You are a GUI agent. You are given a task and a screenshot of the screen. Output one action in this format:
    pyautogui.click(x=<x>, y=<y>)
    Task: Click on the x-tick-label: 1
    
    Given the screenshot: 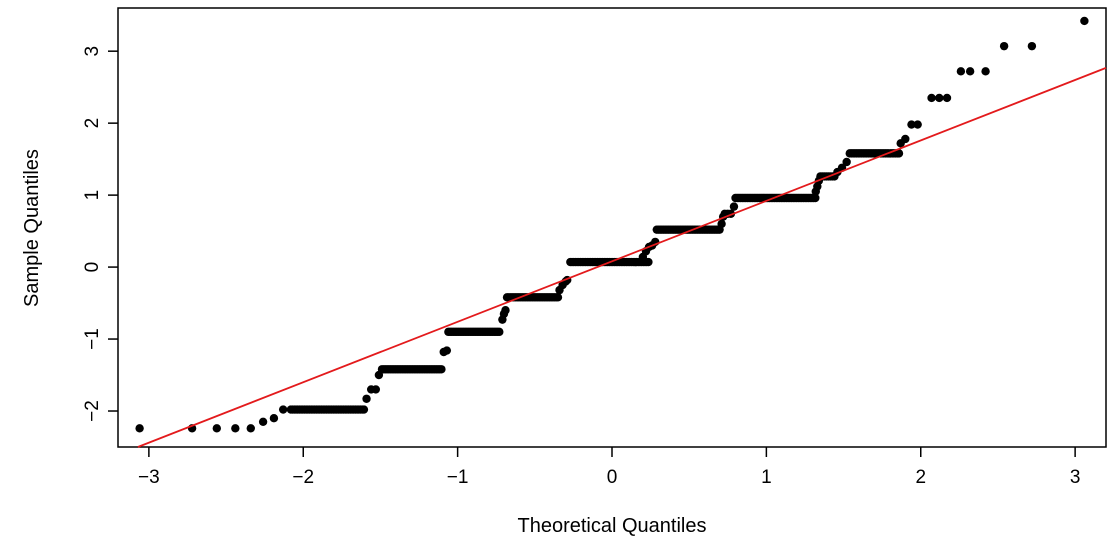 What is the action you would take?
    pyautogui.click(x=766, y=477)
    